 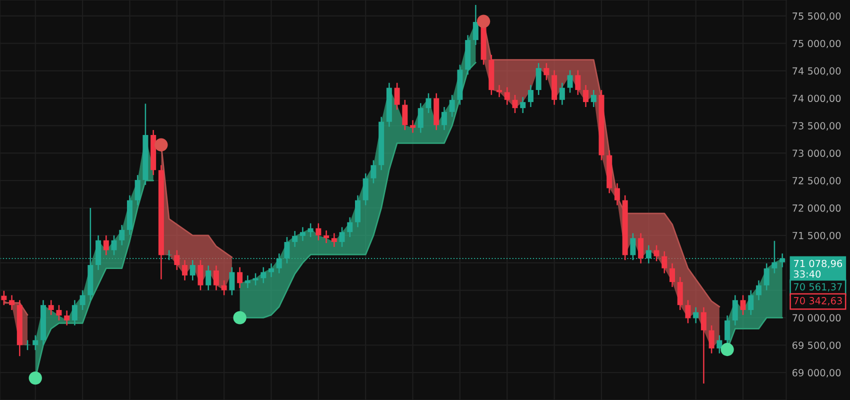 I want to click on y-tick-label: 72 500,00, so click(x=816, y=181).